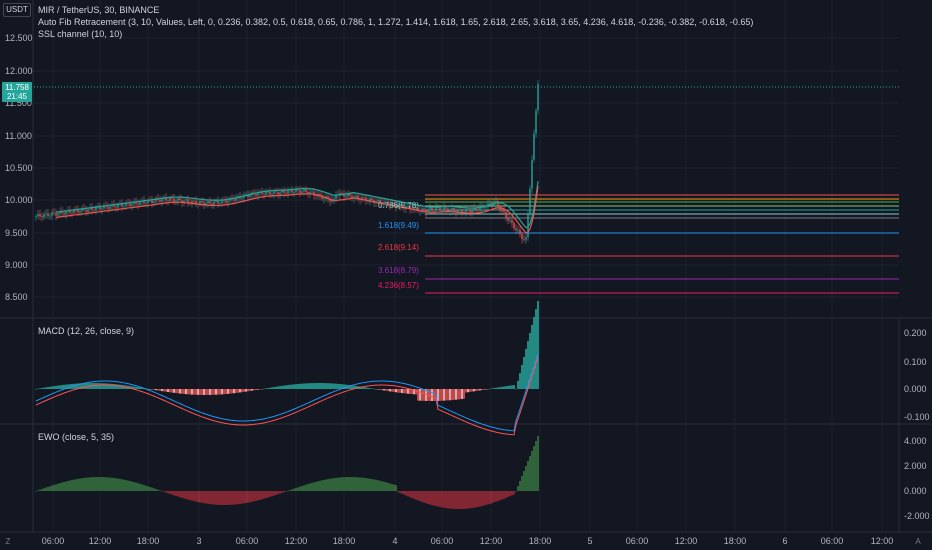  What do you see at coordinates (16, 265) in the screenshot?
I see `price-axis-label: 9.000` at bounding box center [16, 265].